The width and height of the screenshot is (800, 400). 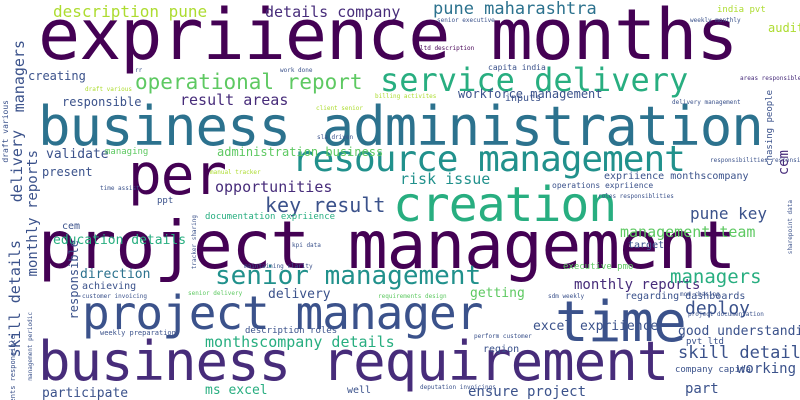 I want to click on word-project-documentation: operations expriience, so click(x=603, y=185).